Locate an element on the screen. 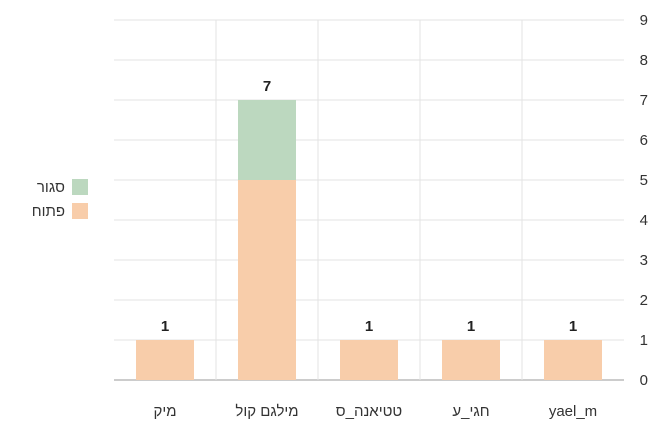 The width and height of the screenshot is (654, 421). legend-label-closed: סגור is located at coordinates (50, 187).